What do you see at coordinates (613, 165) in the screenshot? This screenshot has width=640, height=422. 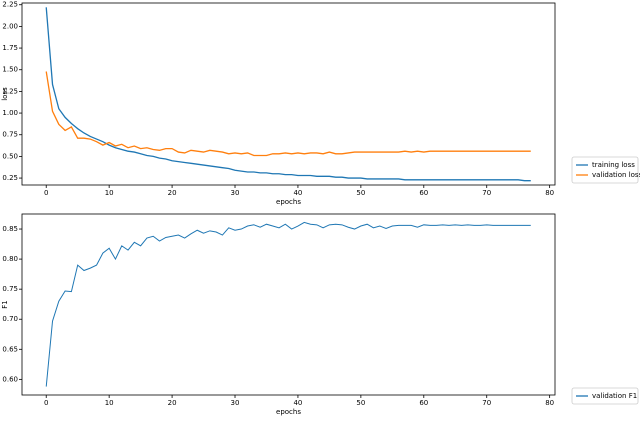 I see `legend-label: training loss` at bounding box center [613, 165].